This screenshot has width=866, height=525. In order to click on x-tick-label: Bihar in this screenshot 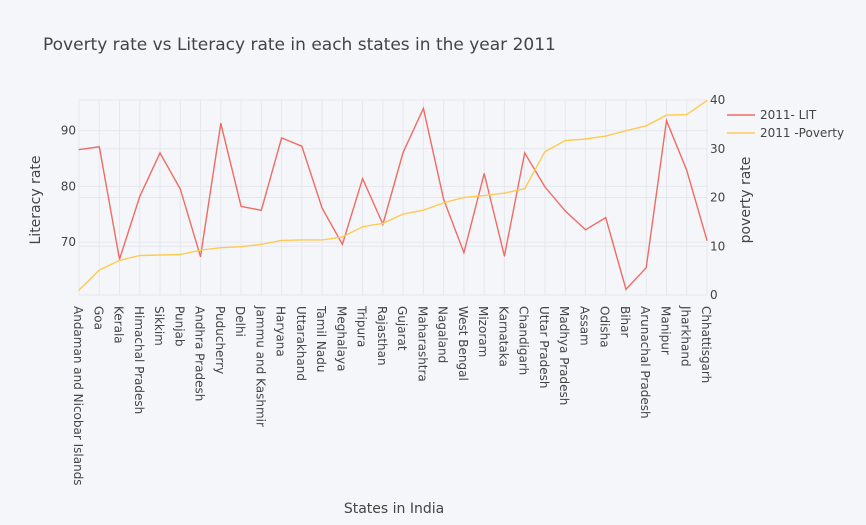, I will do `click(625, 322)`.